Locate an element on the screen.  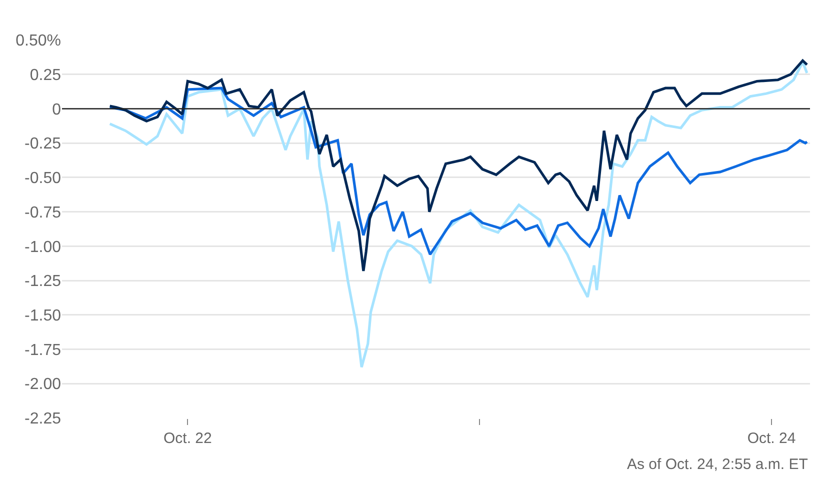
y-tick-label: -1.25 is located at coordinates (43, 281).